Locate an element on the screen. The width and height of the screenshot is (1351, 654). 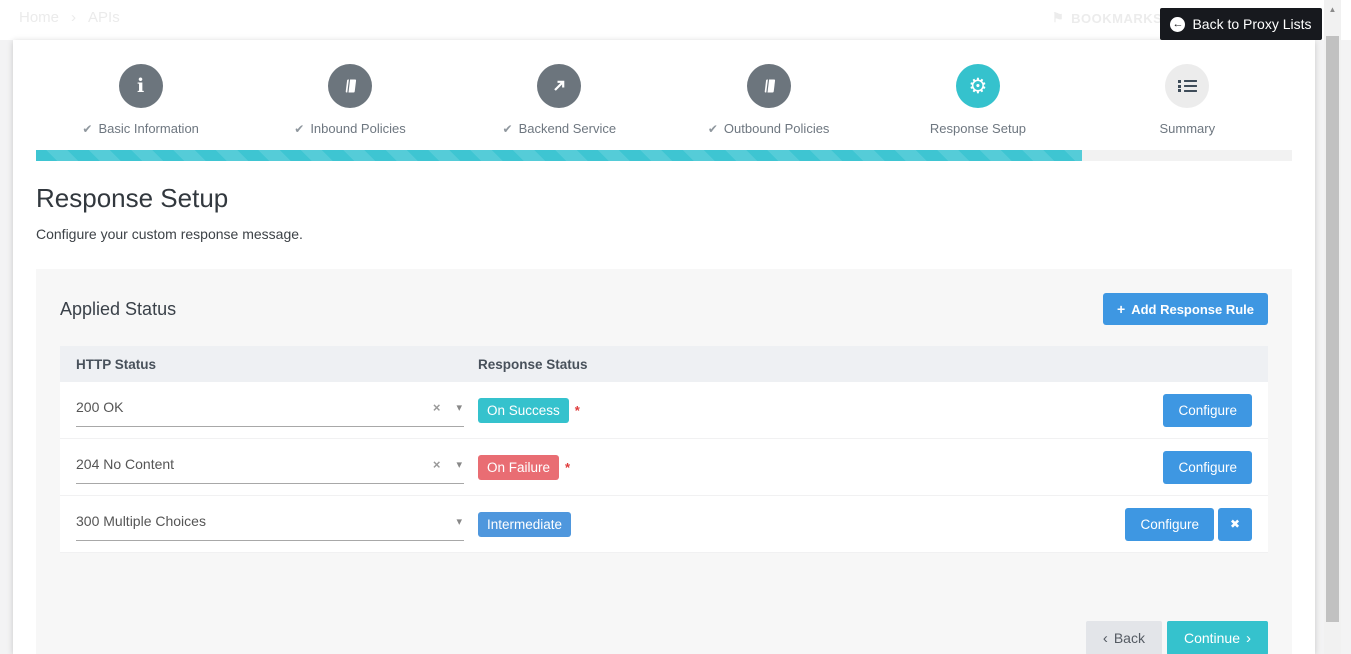
status-badge: On Failure is located at coordinates (519, 467).